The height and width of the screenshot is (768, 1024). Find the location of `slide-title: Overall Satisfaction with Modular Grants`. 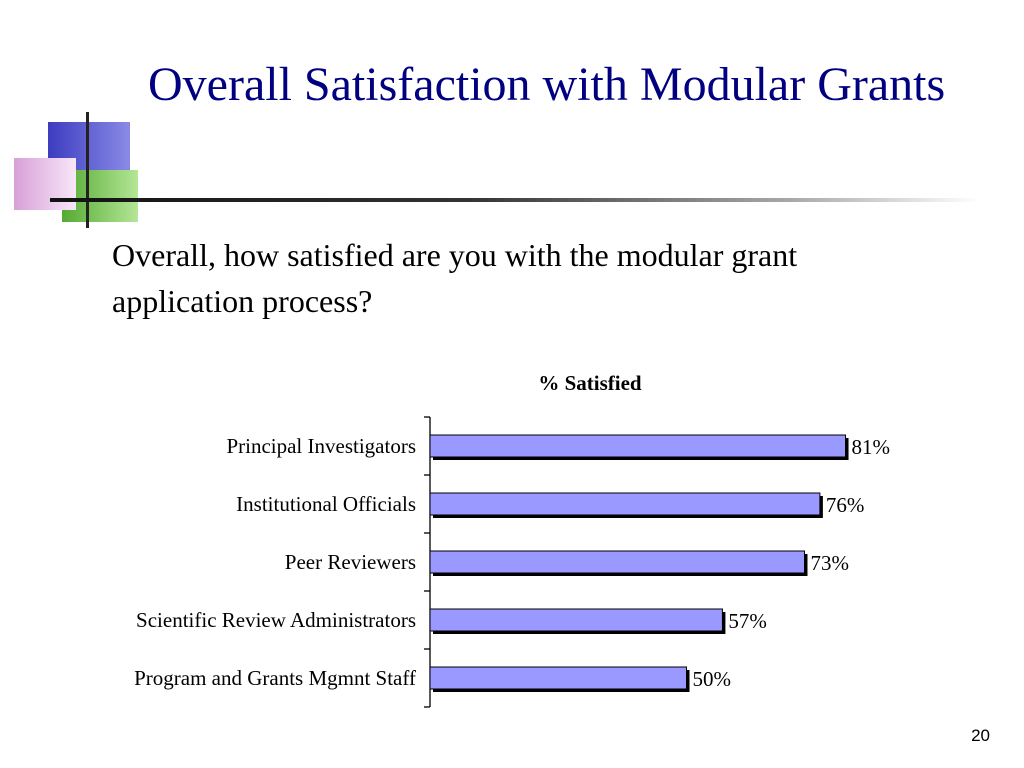

slide-title: Overall Satisfaction with Modular Grants is located at coordinates (547, 84).